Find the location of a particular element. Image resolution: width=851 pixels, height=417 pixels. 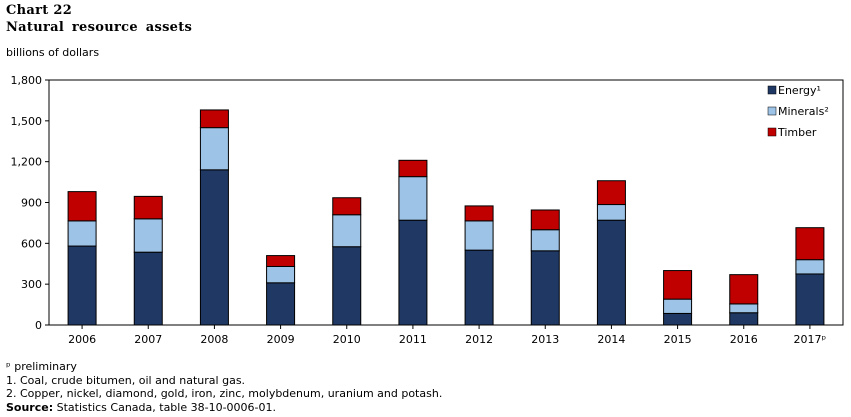

y-axis-unit-label: billions of dollars is located at coordinates (53, 52).